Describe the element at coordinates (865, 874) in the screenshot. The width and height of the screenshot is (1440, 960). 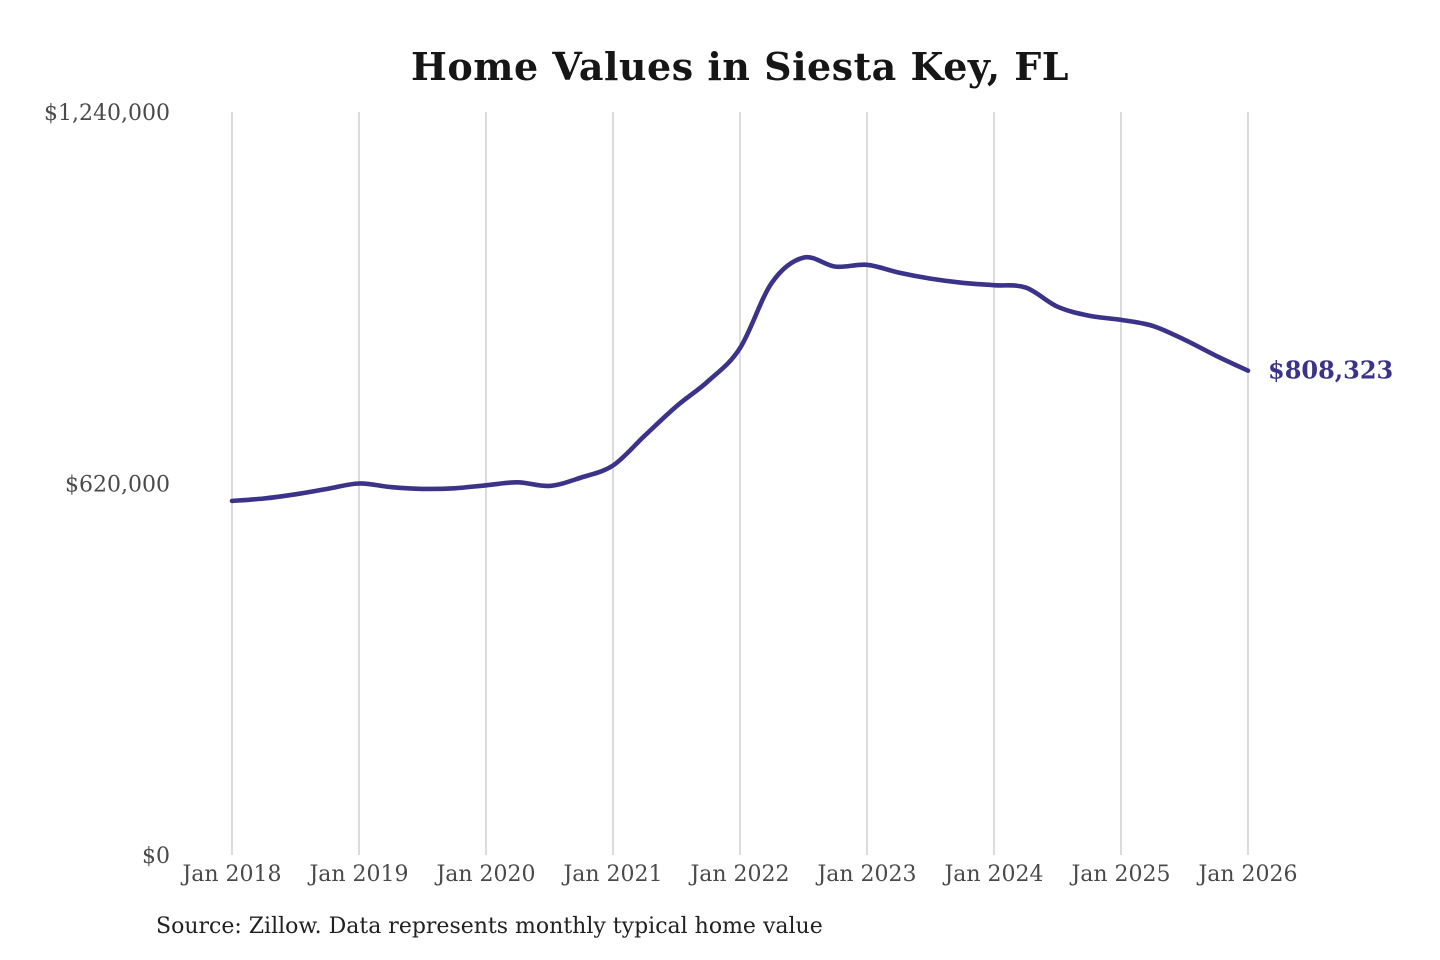
I see `x-tick-label: Jan 2023` at that location.